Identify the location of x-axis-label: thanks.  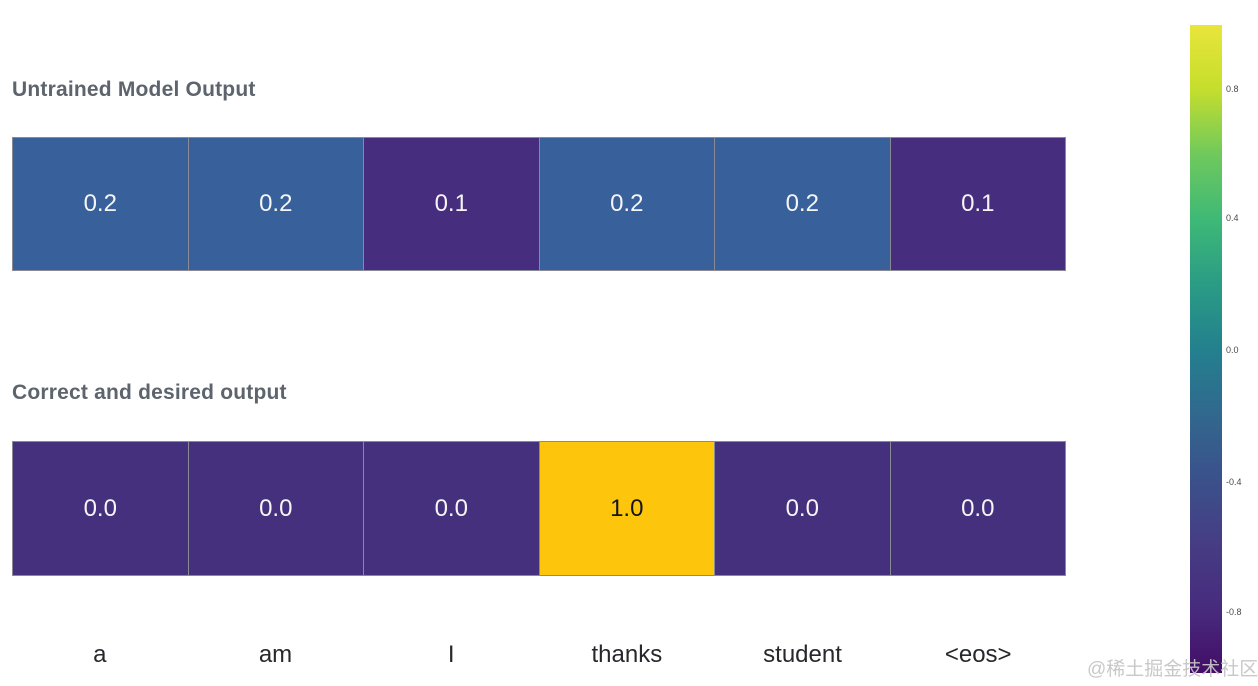
(627, 654).